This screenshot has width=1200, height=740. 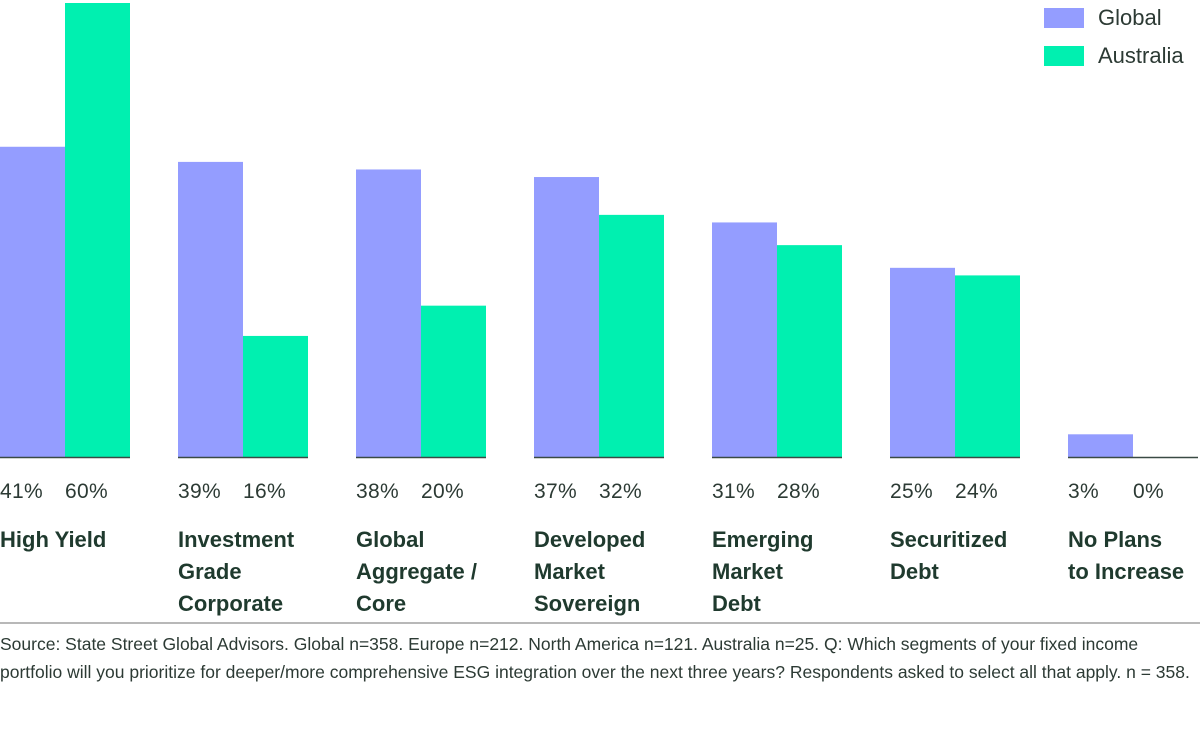 What do you see at coordinates (911, 491) in the screenshot?
I see `value-label-global: 25%` at bounding box center [911, 491].